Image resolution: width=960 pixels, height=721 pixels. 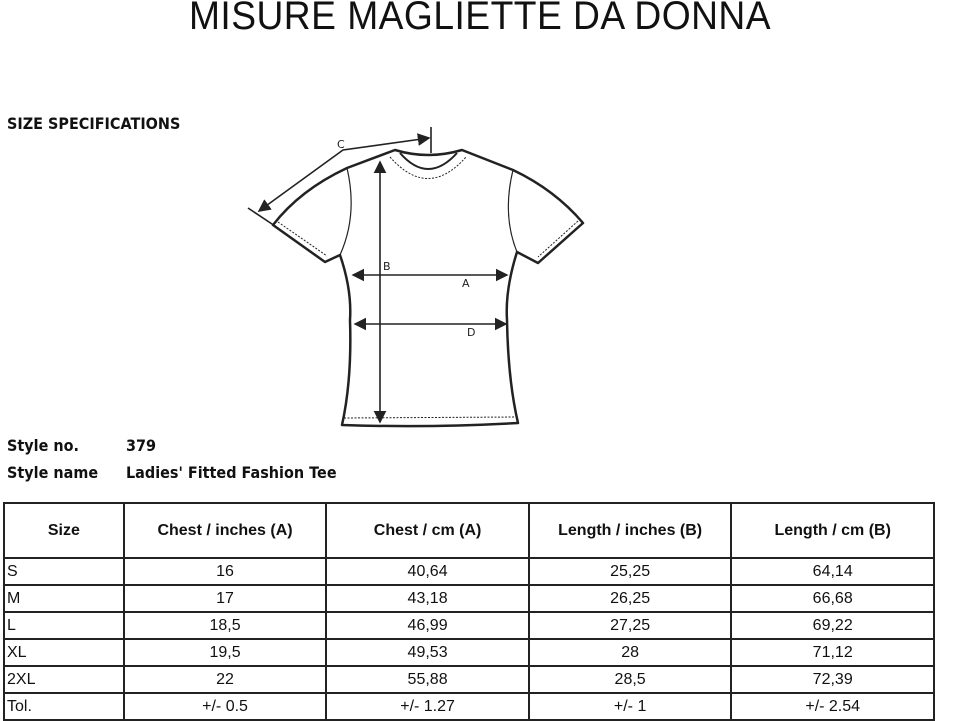 What do you see at coordinates (43, 445) in the screenshot?
I see `style-number-label: Style no.` at bounding box center [43, 445].